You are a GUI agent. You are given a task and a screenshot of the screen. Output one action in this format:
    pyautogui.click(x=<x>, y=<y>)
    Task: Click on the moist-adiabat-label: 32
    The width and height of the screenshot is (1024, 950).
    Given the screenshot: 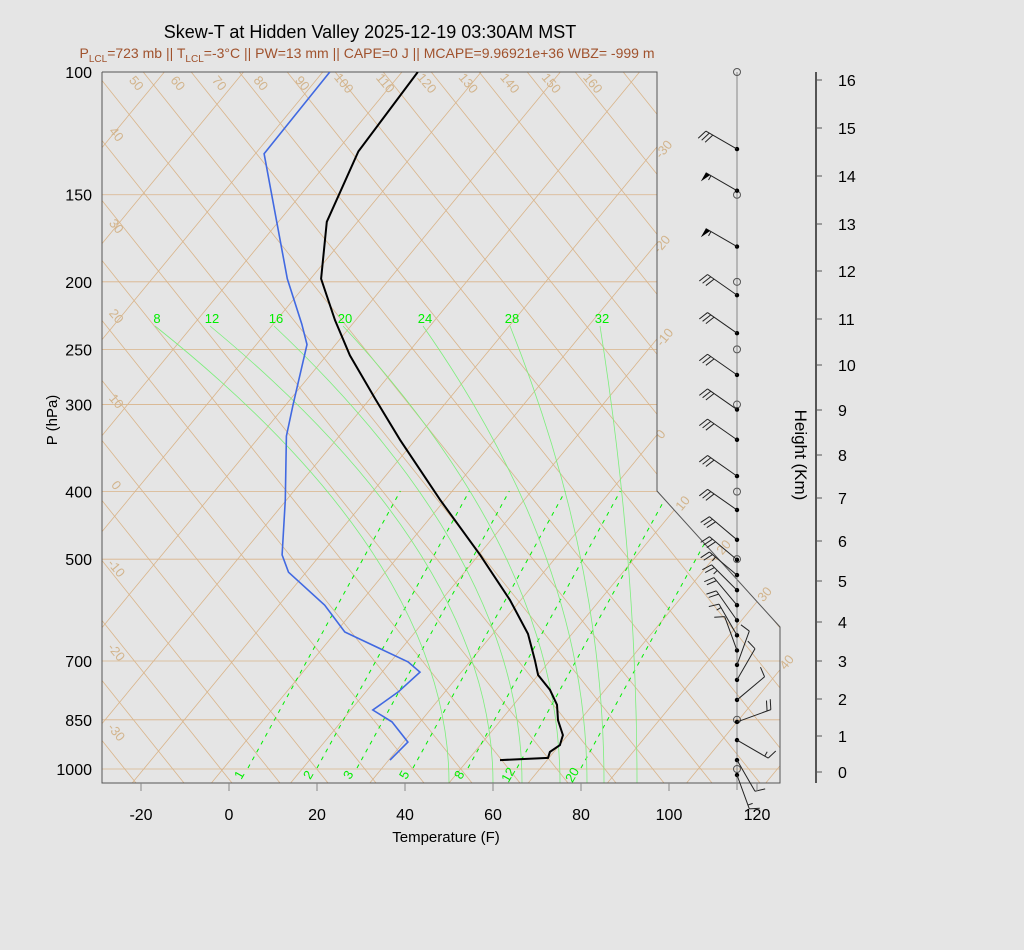 What is the action you would take?
    pyautogui.click(x=602, y=318)
    